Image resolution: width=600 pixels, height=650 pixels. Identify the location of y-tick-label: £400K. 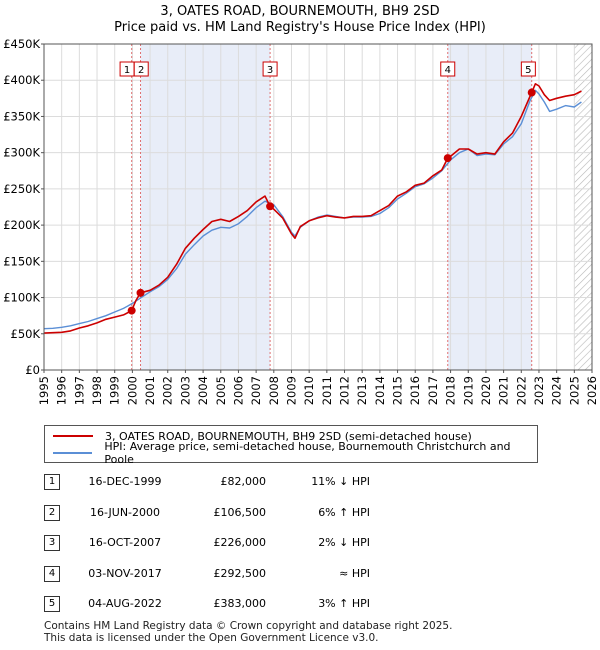
(21, 80).